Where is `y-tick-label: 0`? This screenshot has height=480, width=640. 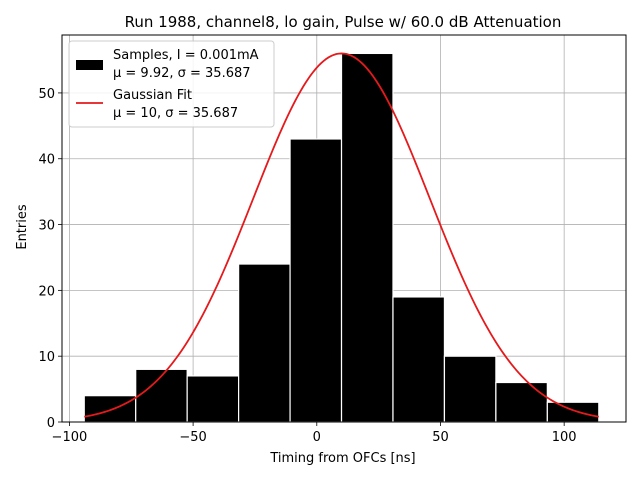 y-tick-label: 0 is located at coordinates (51, 423).